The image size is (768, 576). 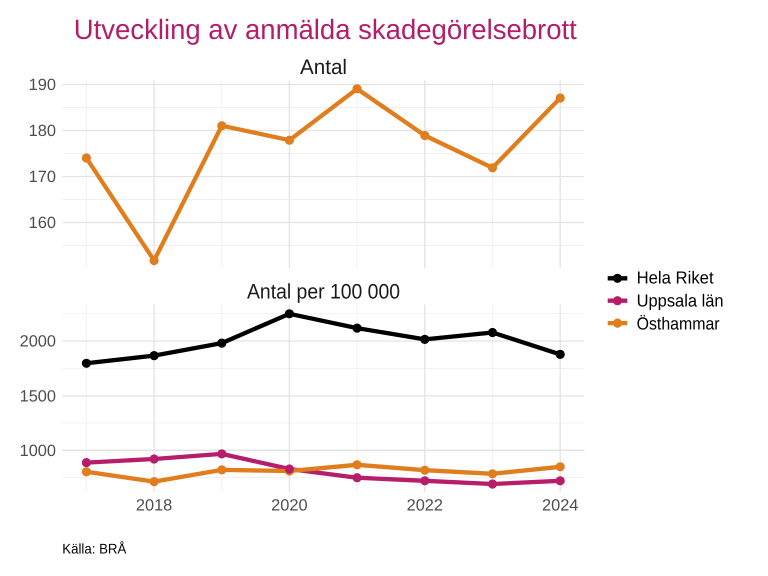 What do you see at coordinates (42, 223) in the screenshot?
I see `svg-text: 160` at bounding box center [42, 223].